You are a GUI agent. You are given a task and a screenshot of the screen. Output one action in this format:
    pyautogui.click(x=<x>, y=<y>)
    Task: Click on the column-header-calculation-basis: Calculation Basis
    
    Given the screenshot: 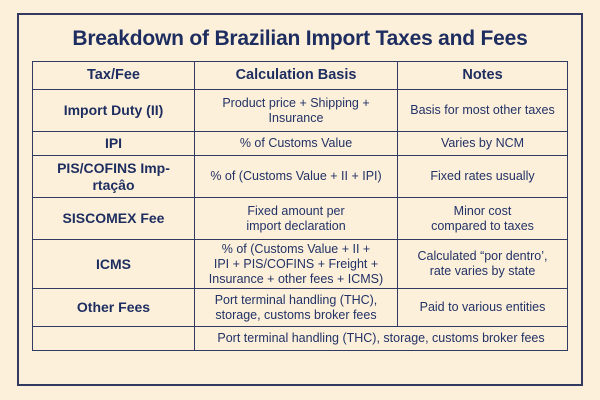 What is the action you would take?
    pyautogui.click(x=296, y=75)
    